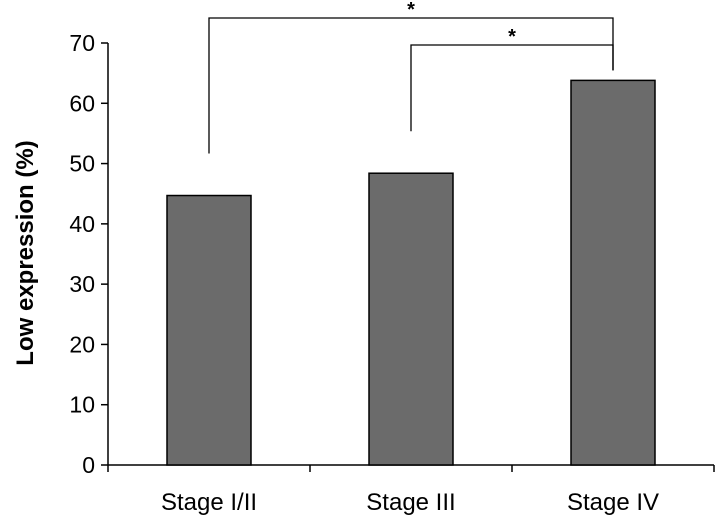  Describe the element at coordinates (410, 502) in the screenshot. I see `x-tick-label: Stage III` at that location.